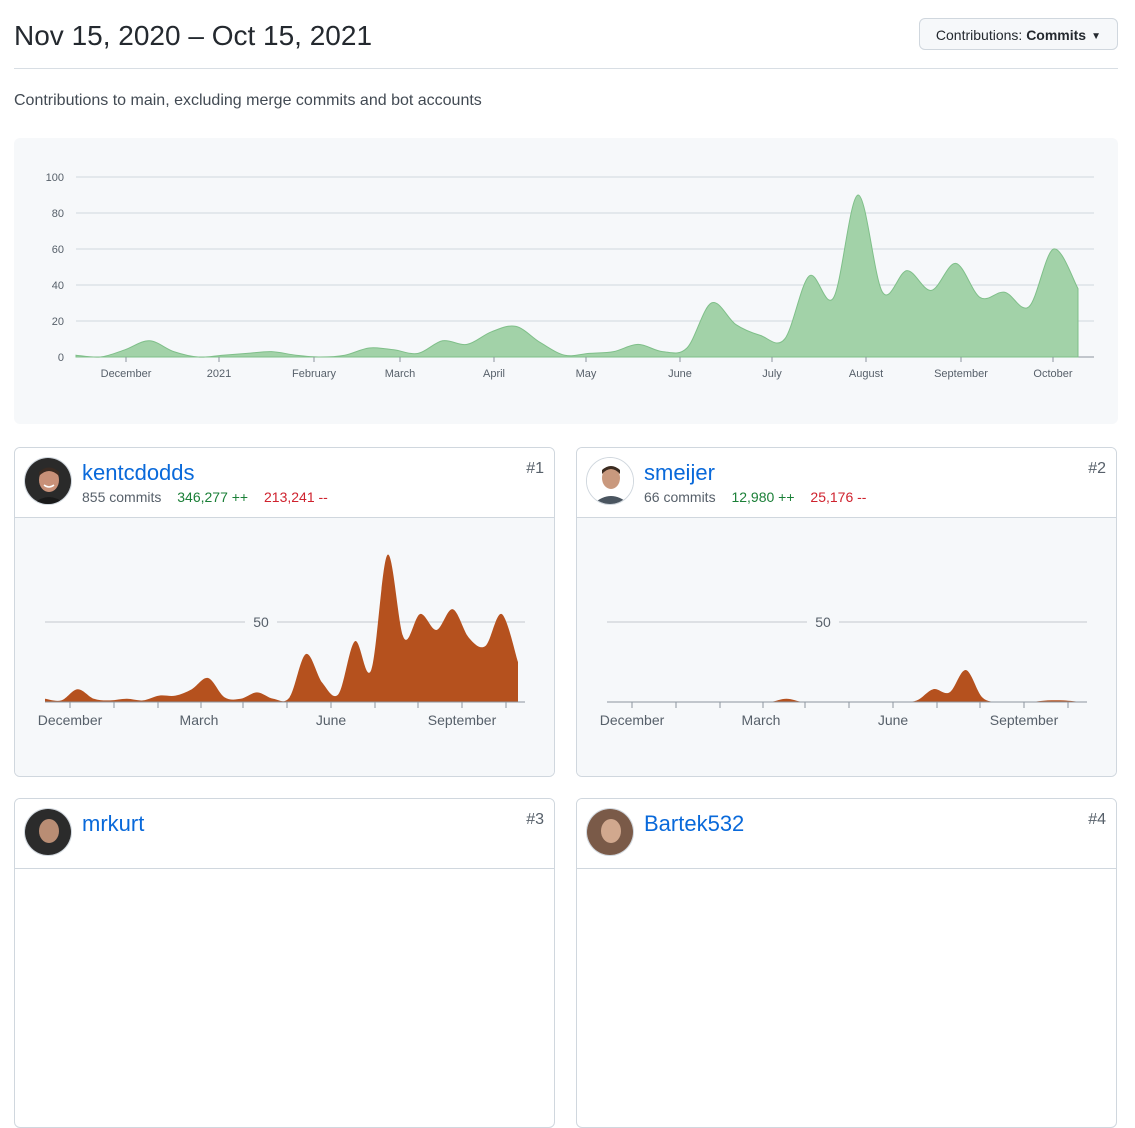  What do you see at coordinates (284, 963) in the screenshot?
I see `contributor-card: mrkurt #3` at bounding box center [284, 963].